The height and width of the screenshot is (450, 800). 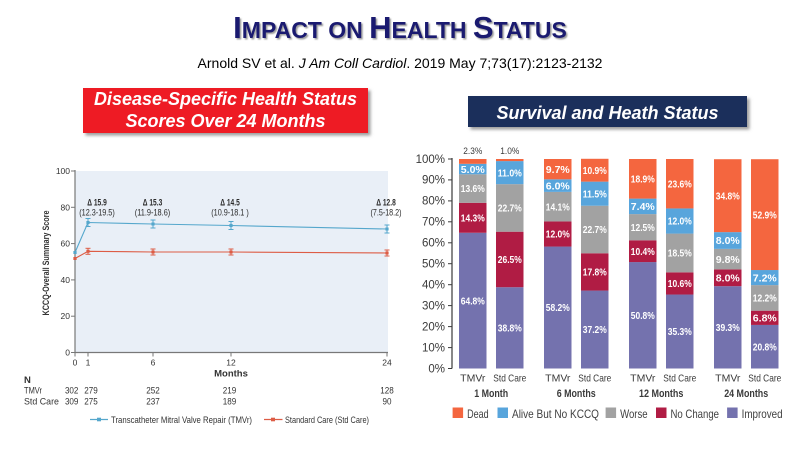 What do you see at coordinates (63, 171) in the screenshot?
I see `svg-text: 100` at bounding box center [63, 171].